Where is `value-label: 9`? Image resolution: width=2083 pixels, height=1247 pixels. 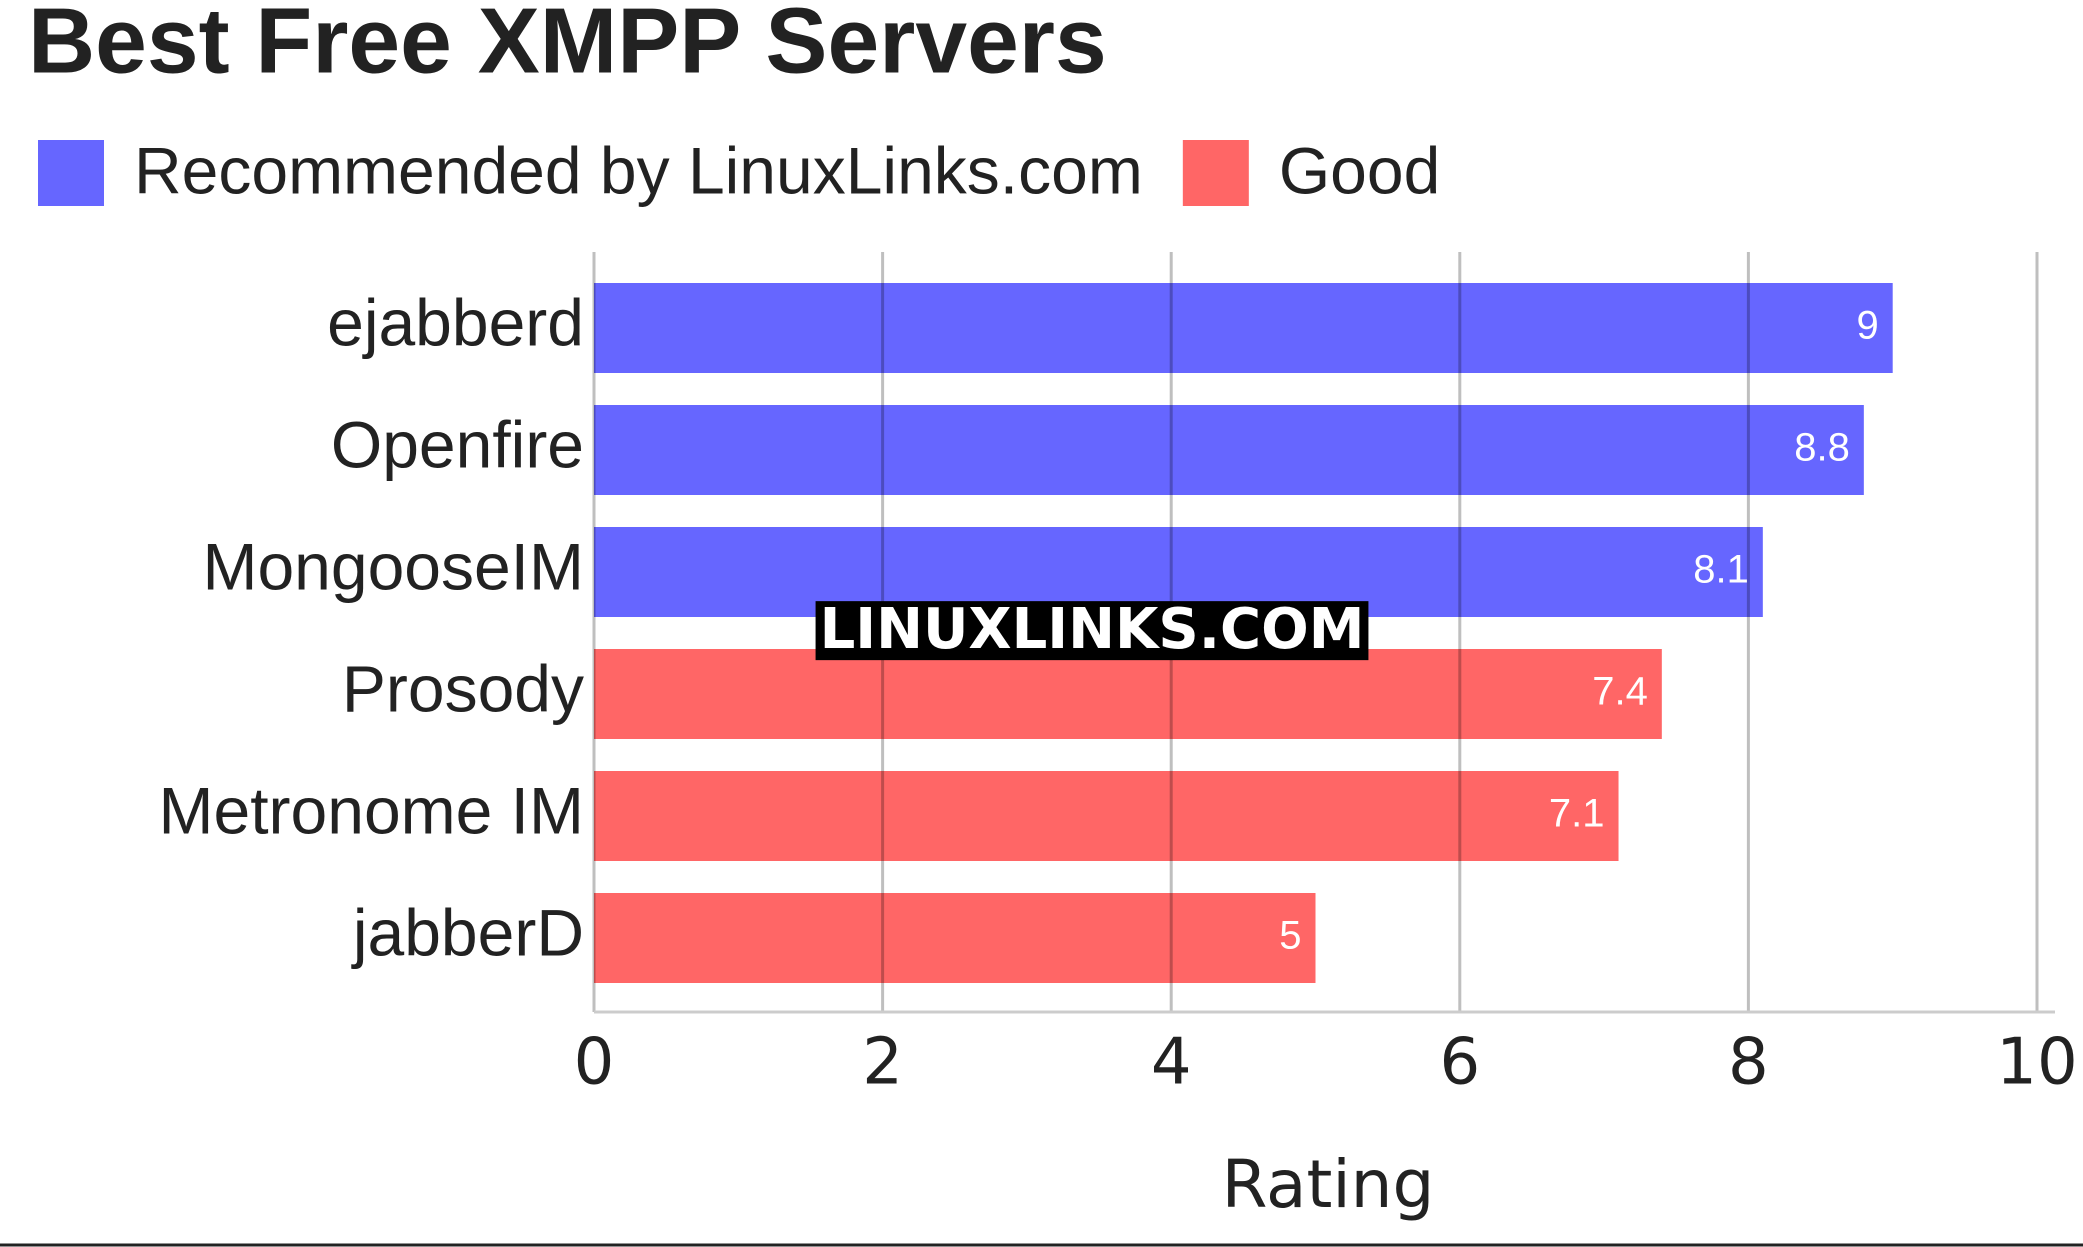
value-label: 9 is located at coordinates (1867, 326).